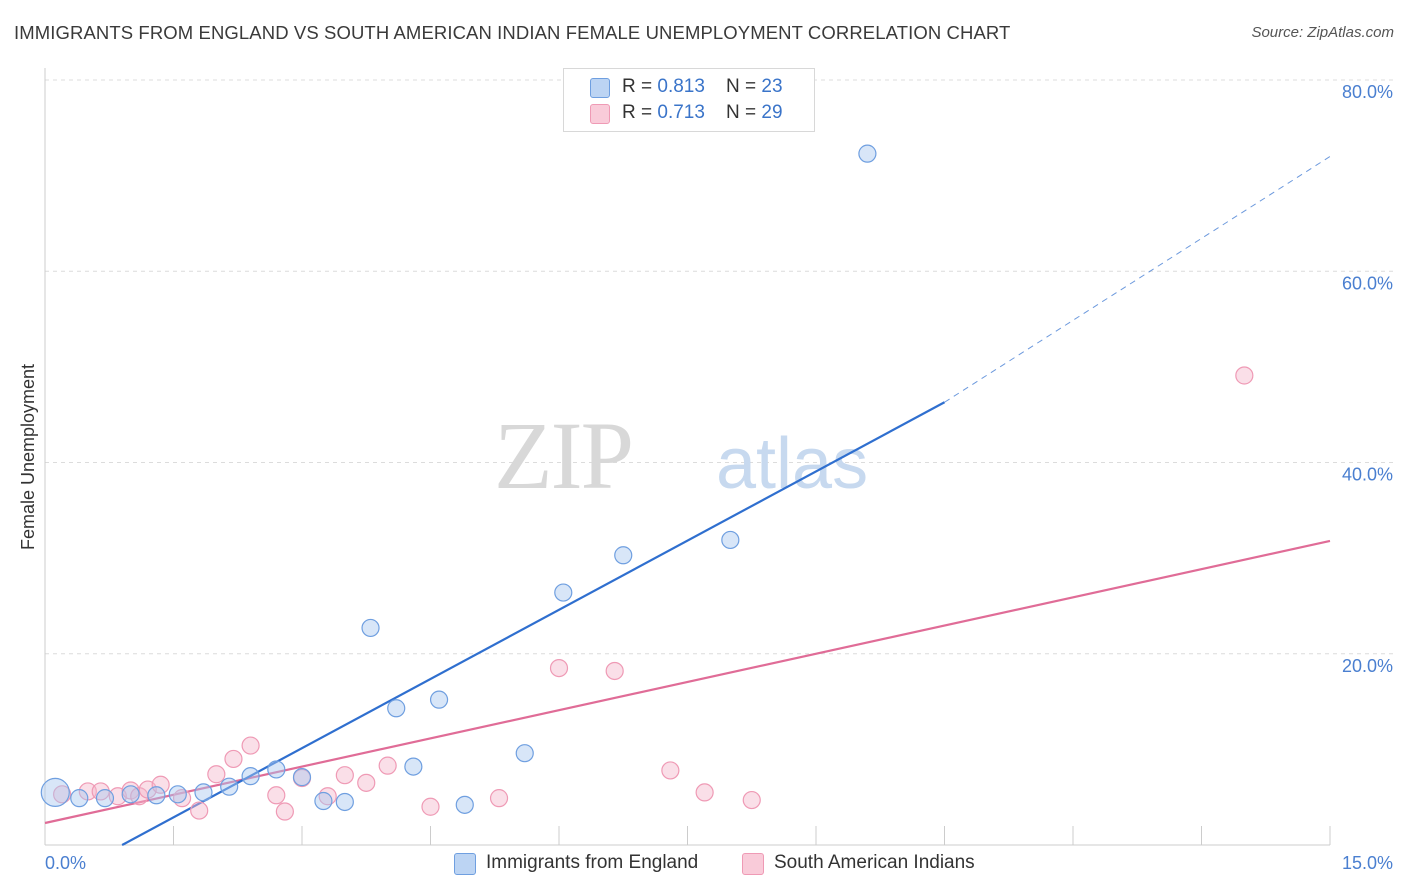  Describe the element at coordinates (1137, 279) in the screenshot. I see `trend-line-england-extension` at that location.